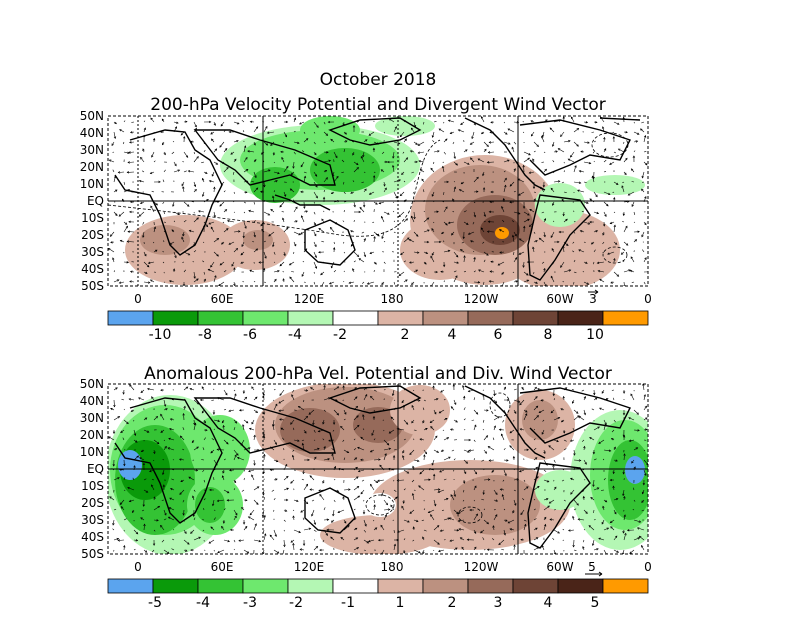  I want to click on colorbar-label: -4, so click(203, 603).